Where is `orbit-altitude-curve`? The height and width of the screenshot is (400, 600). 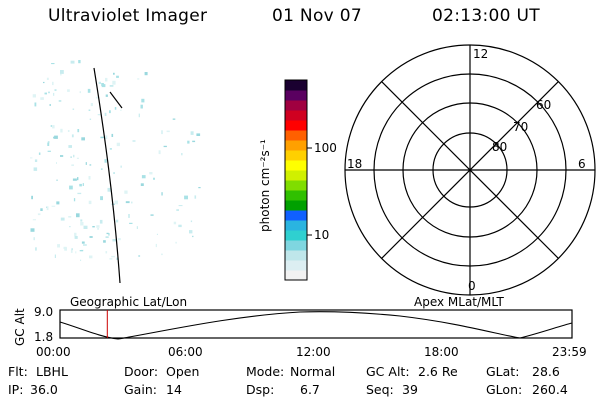
orbit-altitude-curve is located at coordinates (316, 325).